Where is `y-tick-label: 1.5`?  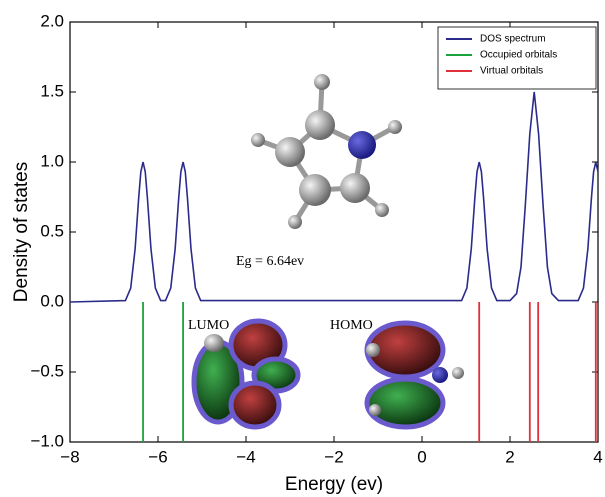
y-tick-label: 1.5 is located at coordinates (52, 90).